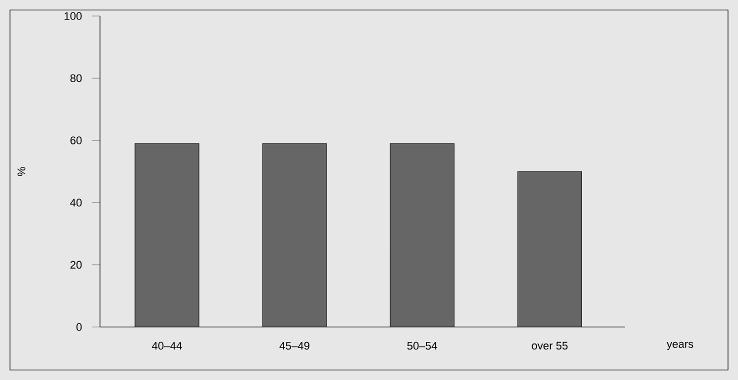 This screenshot has height=380, width=738. Describe the element at coordinates (422, 346) in the screenshot. I see `x-tick-label: 50–54` at that location.